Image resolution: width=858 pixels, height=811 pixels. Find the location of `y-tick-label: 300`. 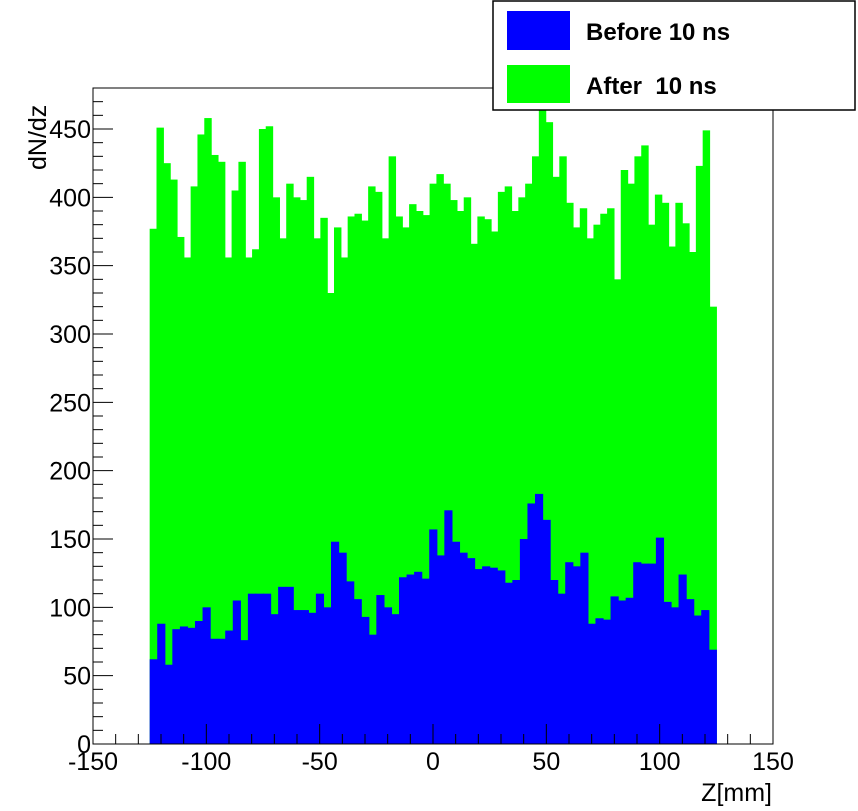

y-tick-label: 300 is located at coordinates (70, 335).